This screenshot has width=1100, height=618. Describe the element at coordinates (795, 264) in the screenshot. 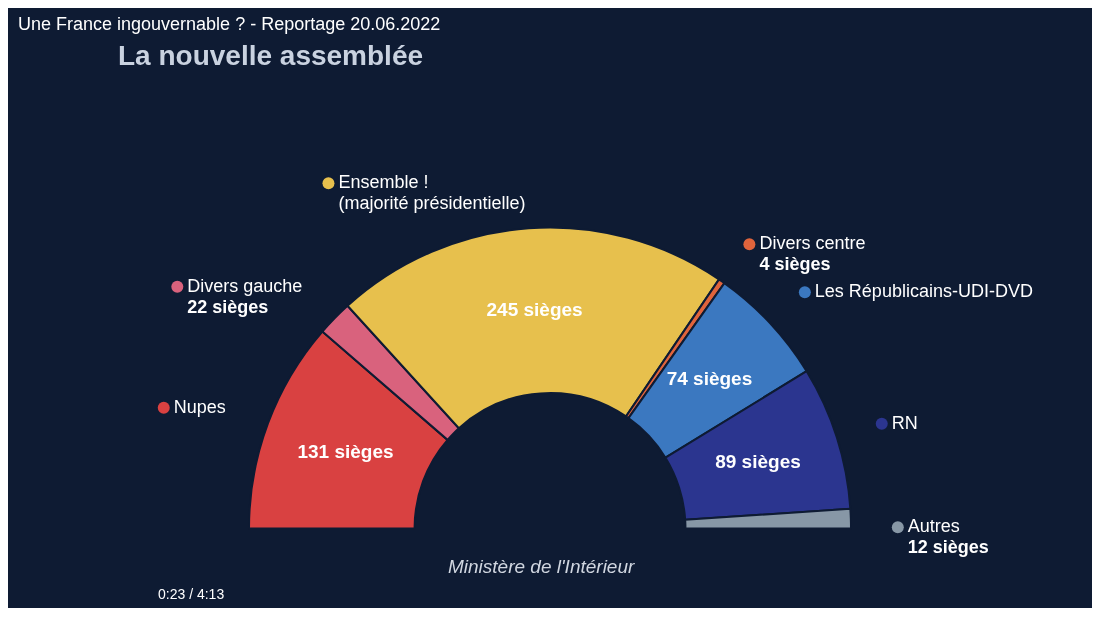

I see `data-label: 4 sièges` at that location.